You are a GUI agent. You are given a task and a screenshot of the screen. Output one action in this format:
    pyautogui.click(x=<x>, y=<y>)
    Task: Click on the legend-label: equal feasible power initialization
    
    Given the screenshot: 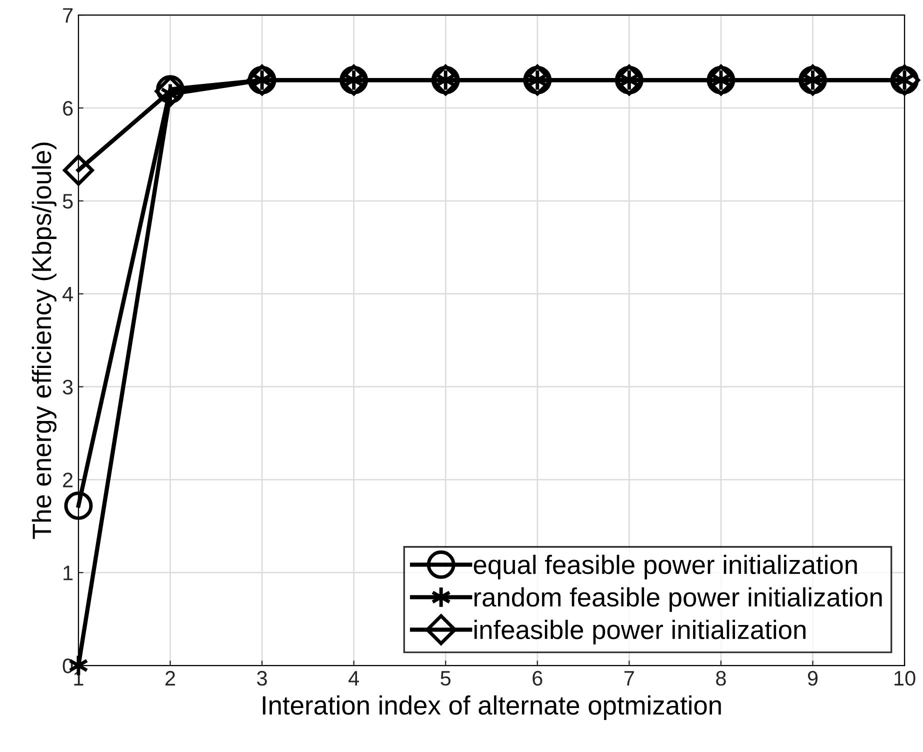 What is the action you would take?
    pyautogui.click(x=665, y=567)
    